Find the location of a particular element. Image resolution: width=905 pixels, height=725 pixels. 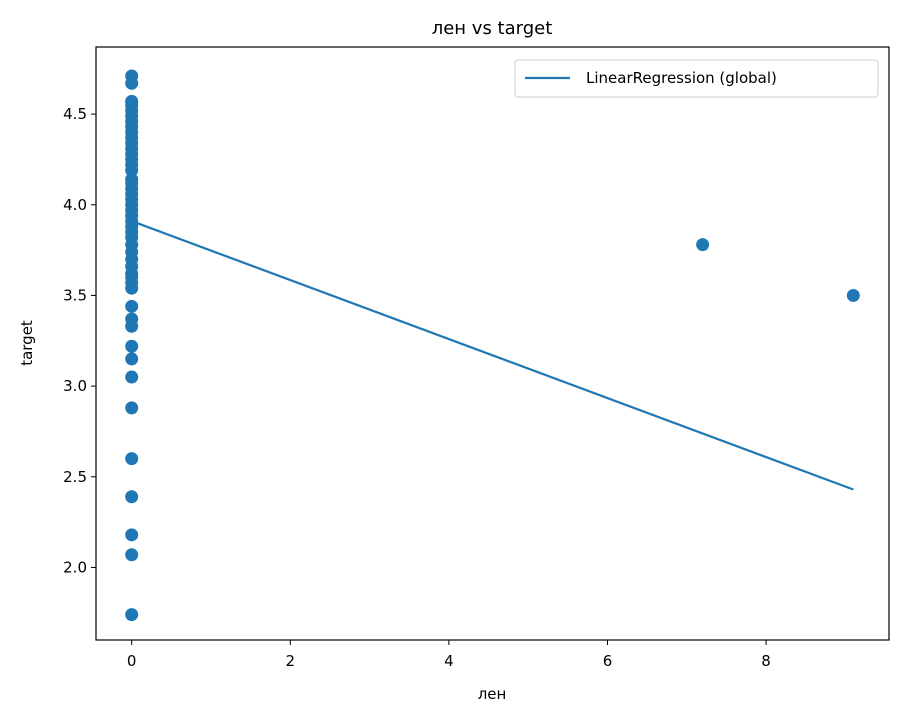

y-tick-label: 3.5 is located at coordinates (75, 295).